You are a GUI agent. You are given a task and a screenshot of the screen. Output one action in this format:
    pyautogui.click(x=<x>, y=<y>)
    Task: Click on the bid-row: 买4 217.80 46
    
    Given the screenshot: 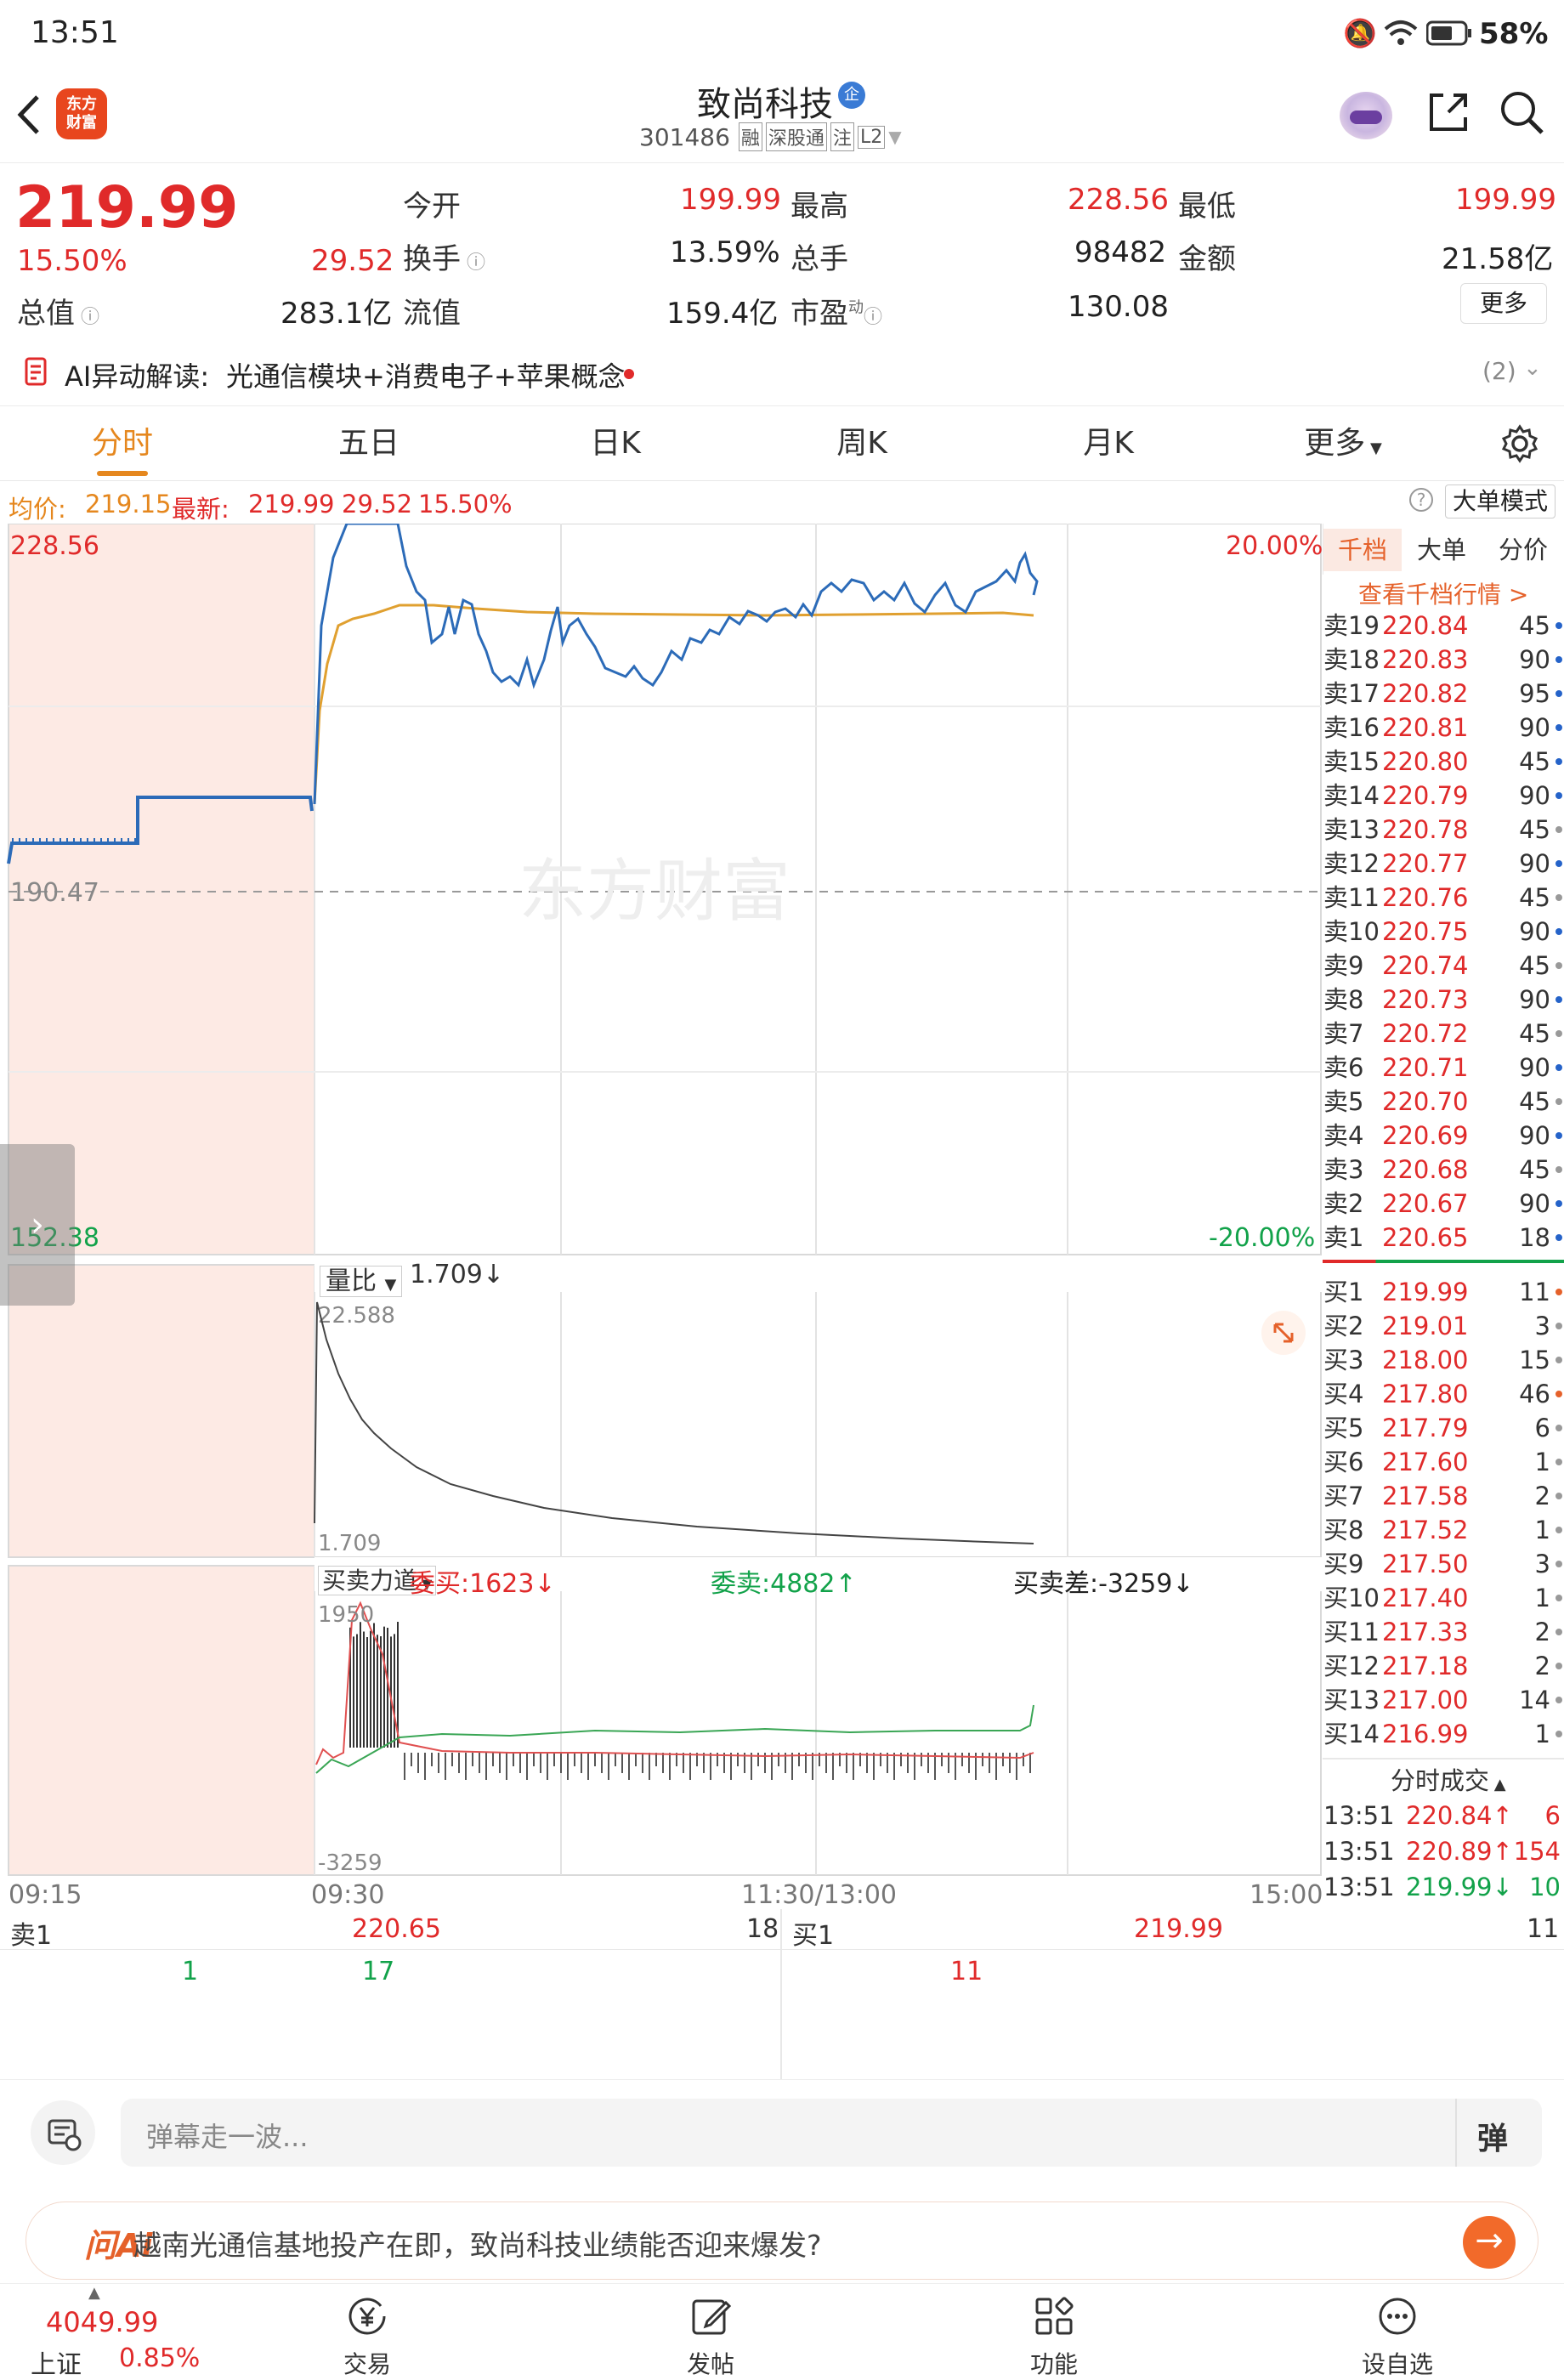 What is the action you would take?
    pyautogui.click(x=1443, y=1394)
    